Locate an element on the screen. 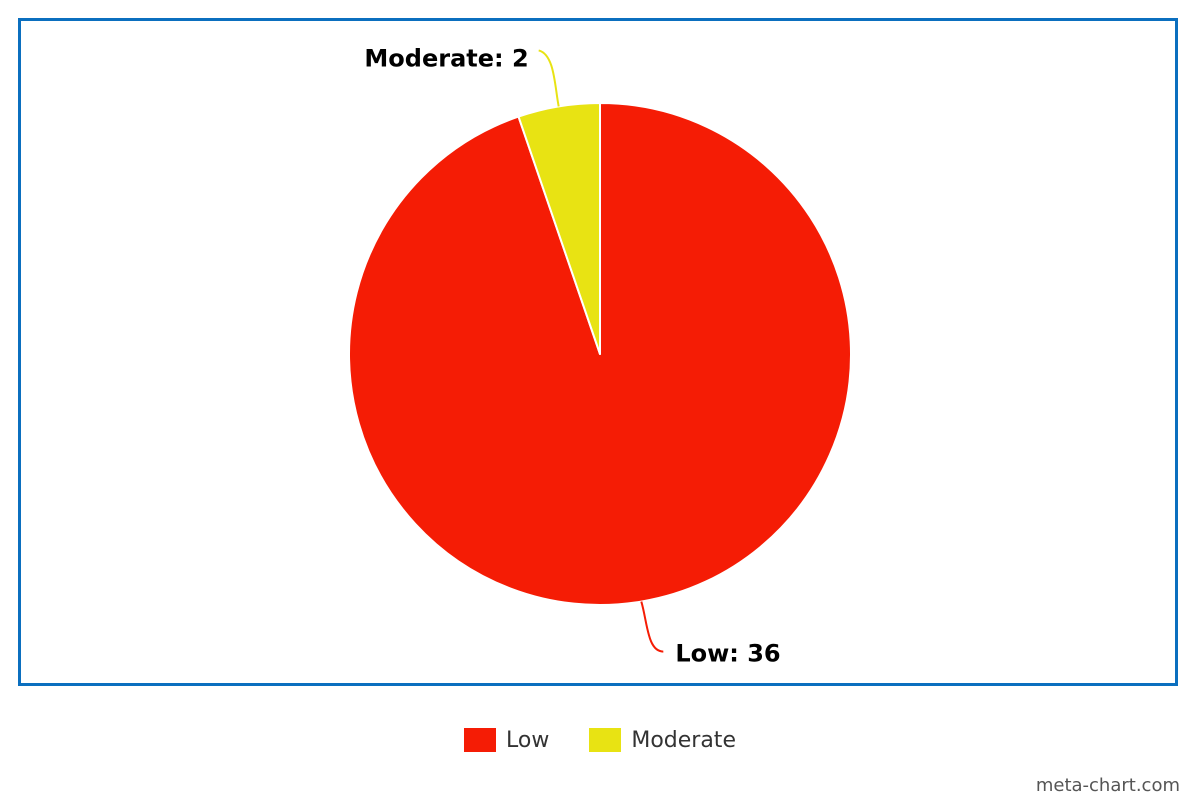  legend-swatch-low is located at coordinates (480, 740).